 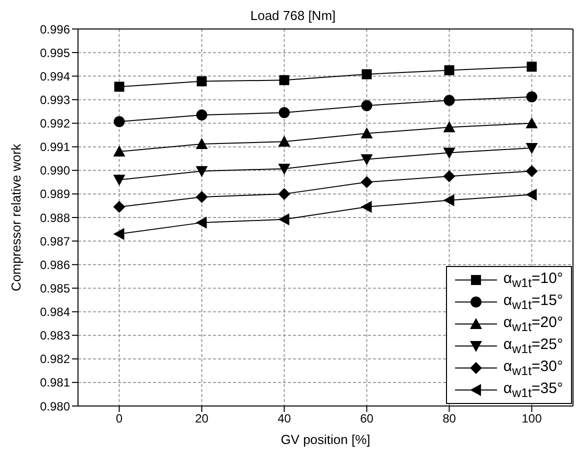 What do you see at coordinates (533, 280) in the screenshot?
I see `legend-label: α$_{w1t}$=10°` at bounding box center [533, 280].